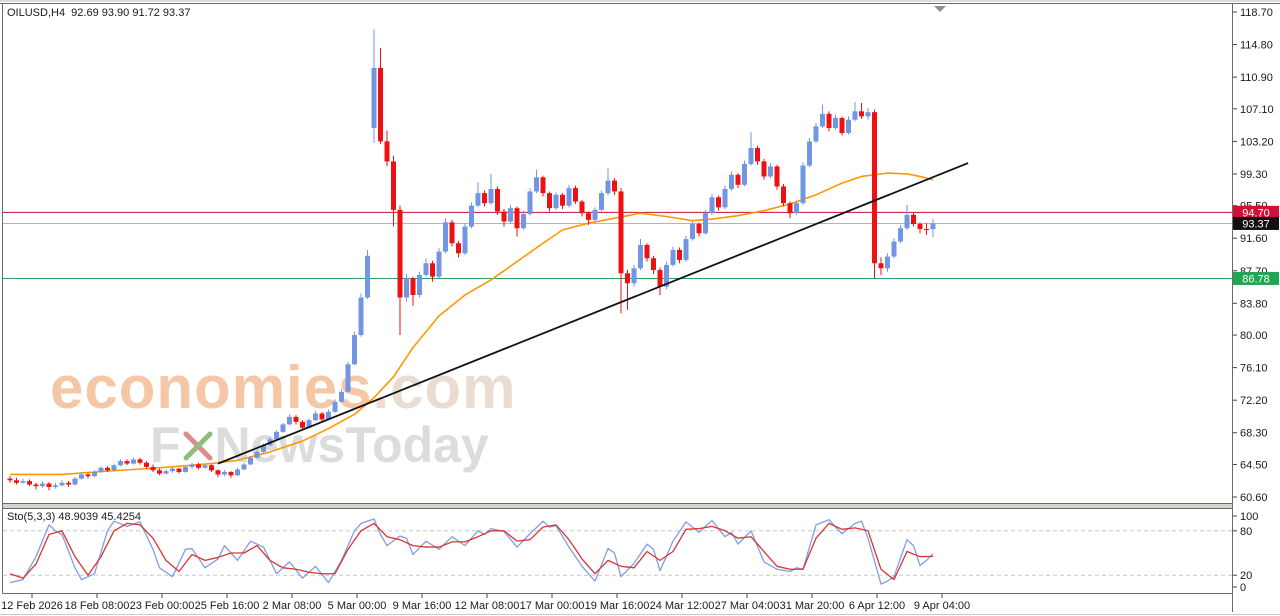 The height and width of the screenshot is (616, 1280). I want to click on svg-text: 9 Apr 04:00, so click(942, 606).